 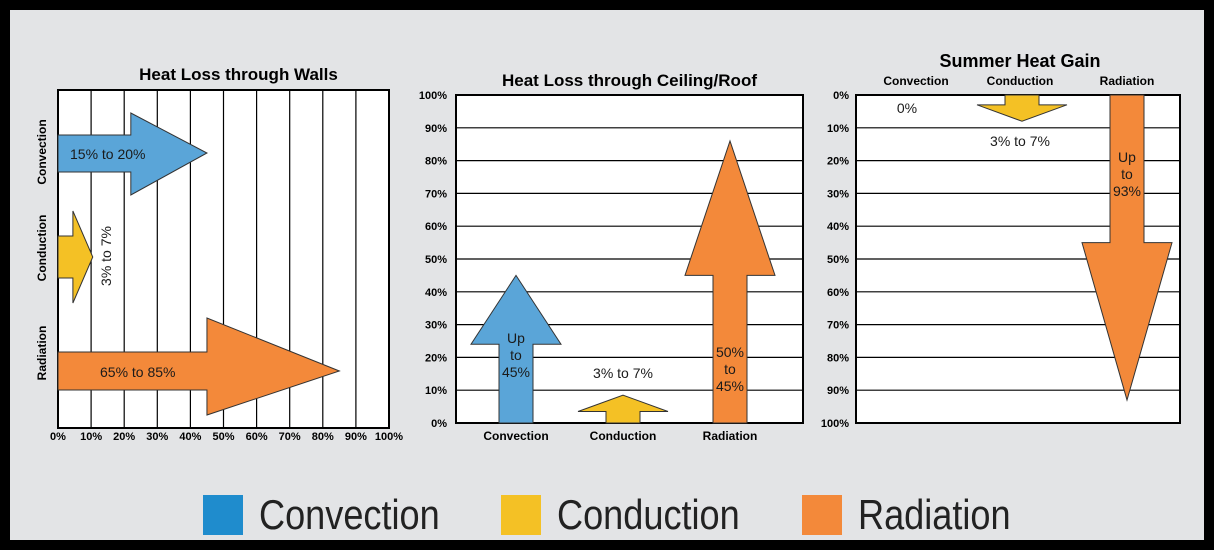 I want to click on x-tick-label: 60%, so click(x=257, y=437).